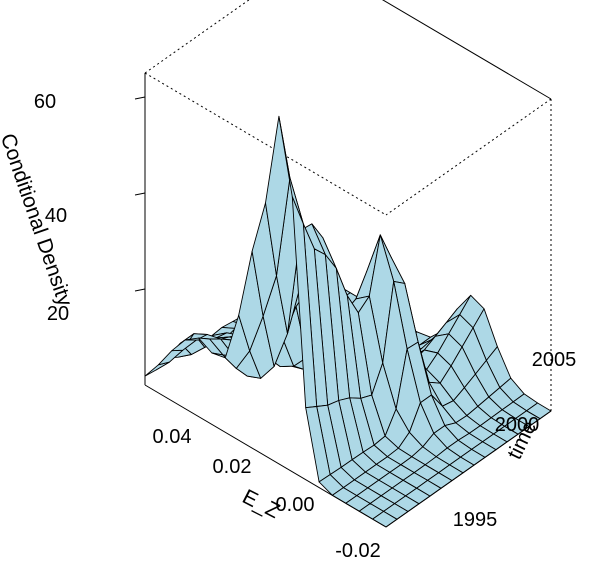 This screenshot has height=562, width=589. Describe the element at coordinates (295, 505) in the screenshot. I see `x-tick-label: 0.00` at that location.